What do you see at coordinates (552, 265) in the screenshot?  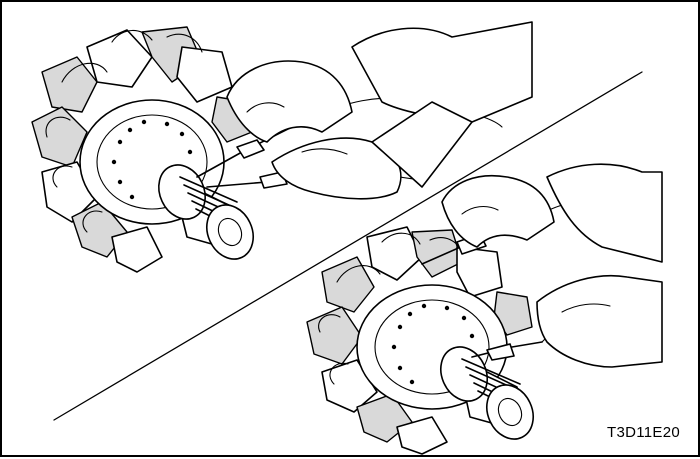 I see `hands-bottom` at bounding box center [552, 265].